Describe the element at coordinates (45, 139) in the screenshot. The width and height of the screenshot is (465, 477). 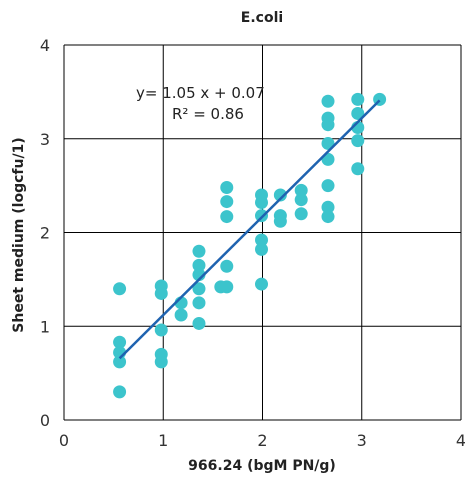
I see `y-tick-label: 3` at that location.